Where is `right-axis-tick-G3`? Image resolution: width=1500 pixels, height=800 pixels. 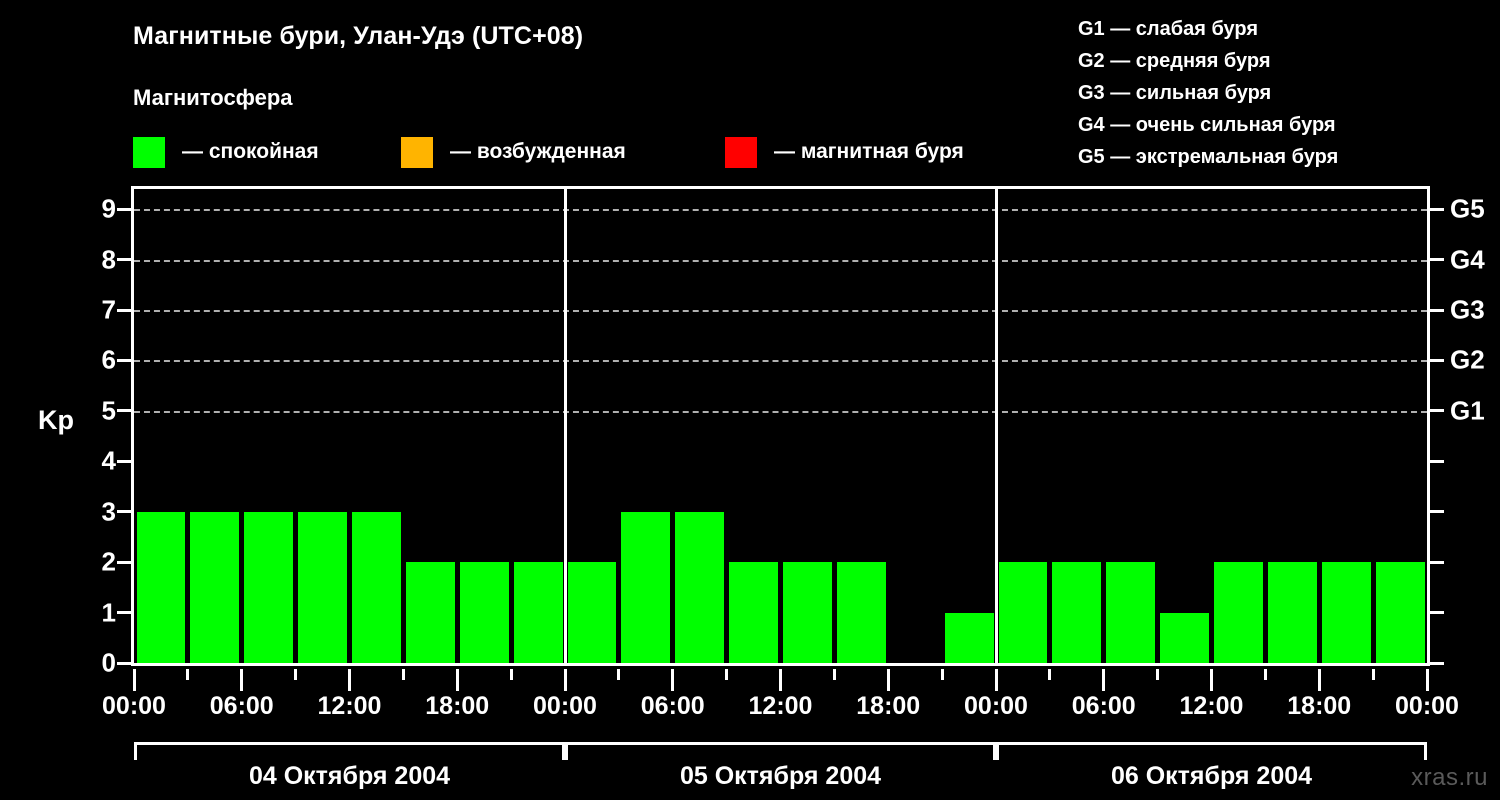 right-axis-tick-G3 is located at coordinates (1437, 310).